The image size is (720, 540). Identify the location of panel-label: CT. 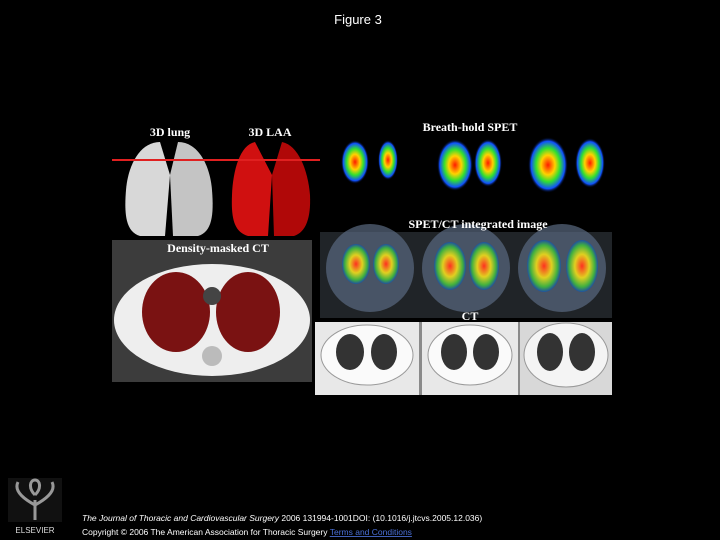
(470, 316).